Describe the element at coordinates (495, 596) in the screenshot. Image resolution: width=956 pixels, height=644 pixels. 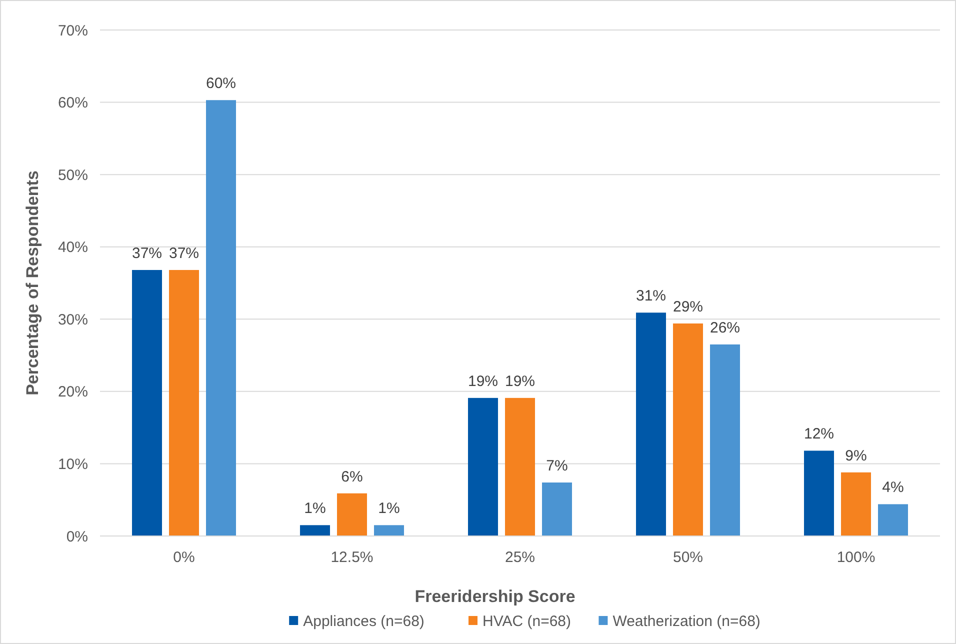
I see `x-axis-title: Freeridership Score` at that location.